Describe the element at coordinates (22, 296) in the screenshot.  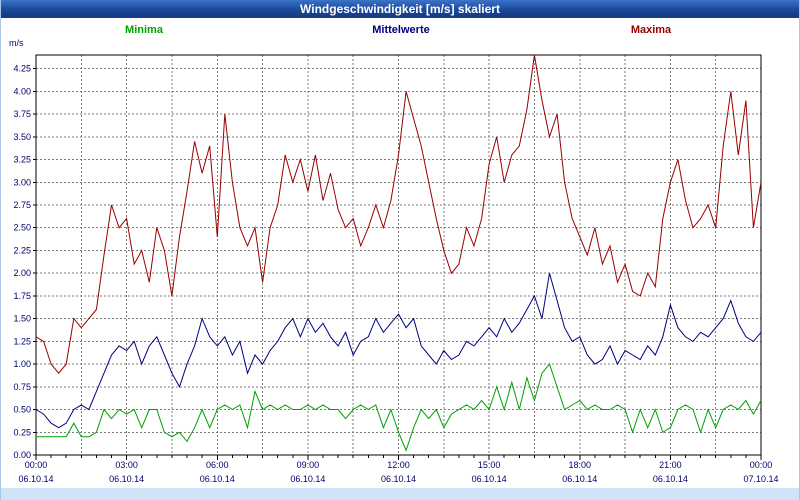
I see `y-tick-label: 1.75` at that location.